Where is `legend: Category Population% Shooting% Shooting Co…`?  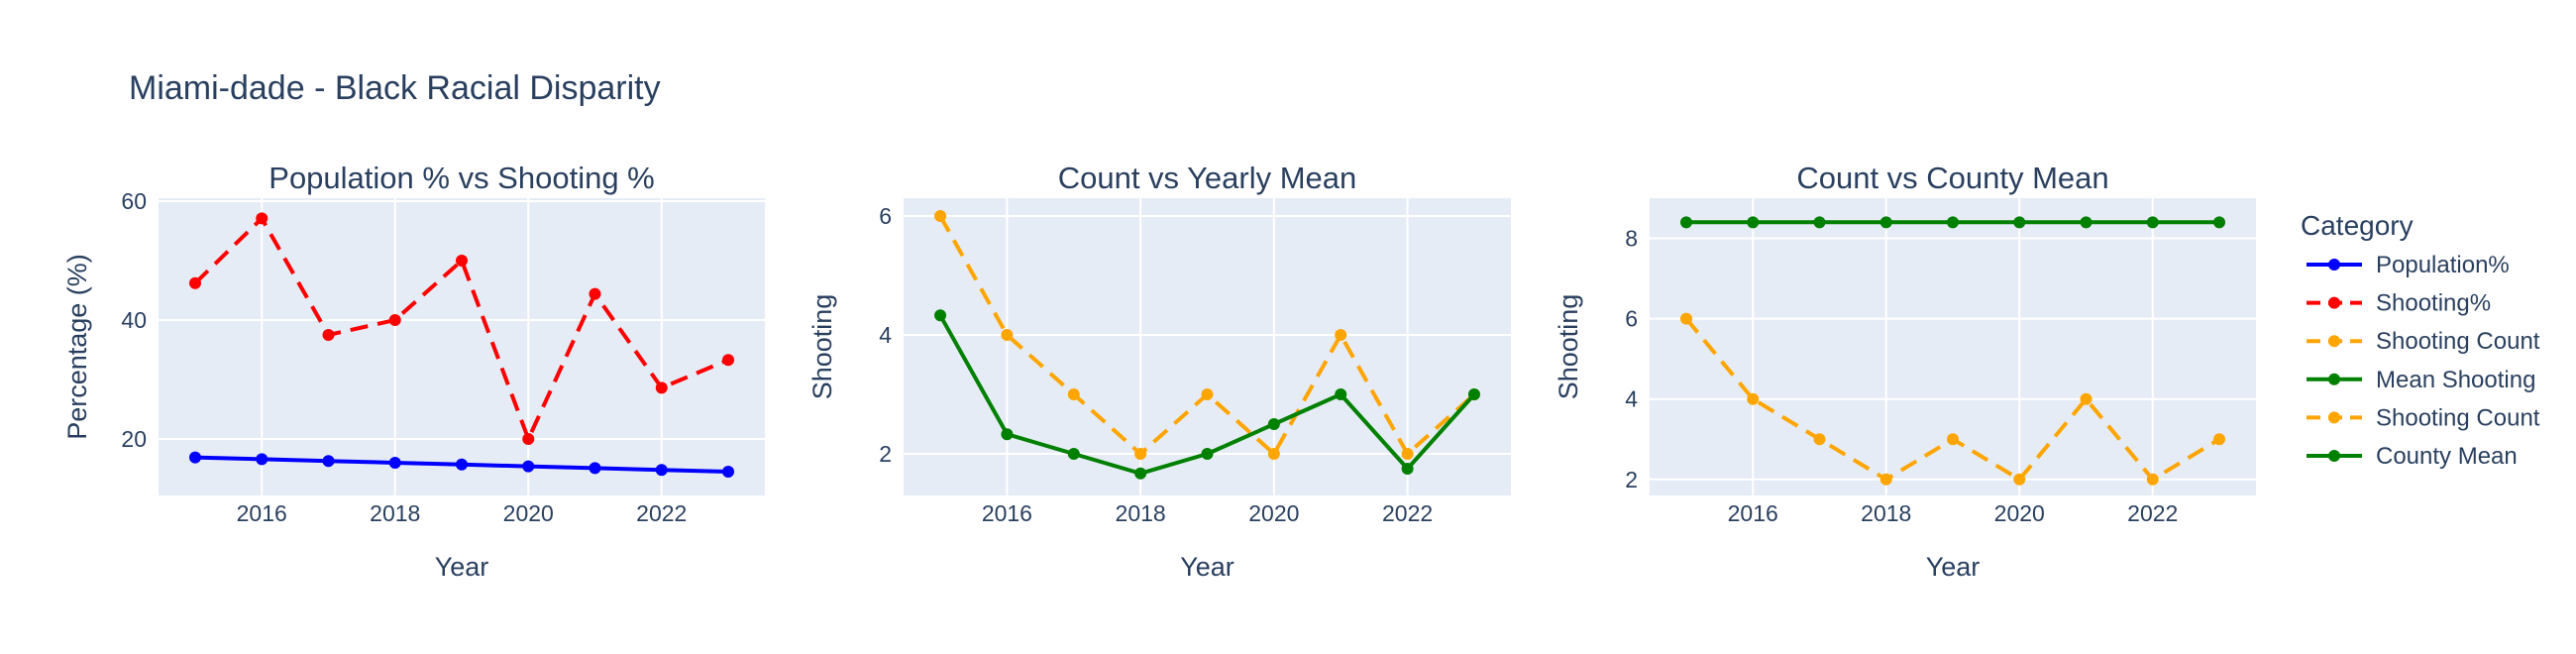 legend: Category Population% Shooting% Shooting Co… is located at coordinates (2421, 340).